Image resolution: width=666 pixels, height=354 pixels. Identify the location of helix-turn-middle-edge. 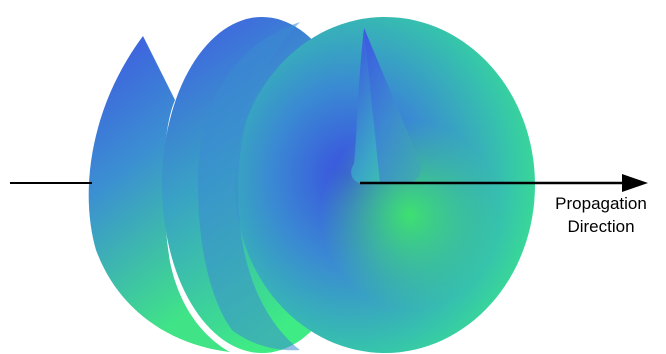
(249, 186).